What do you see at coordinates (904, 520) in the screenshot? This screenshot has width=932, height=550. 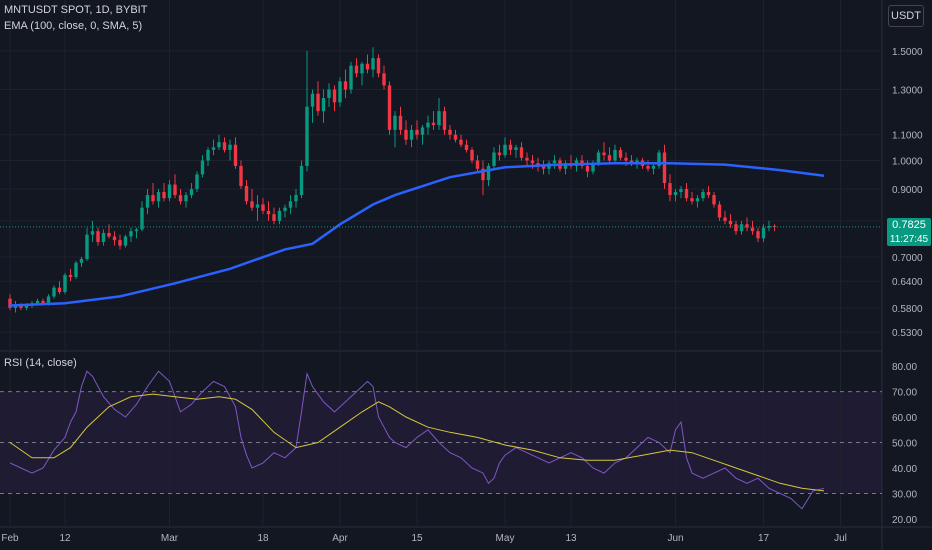 I see `rsi-tick-label: 20.00` at bounding box center [904, 520].